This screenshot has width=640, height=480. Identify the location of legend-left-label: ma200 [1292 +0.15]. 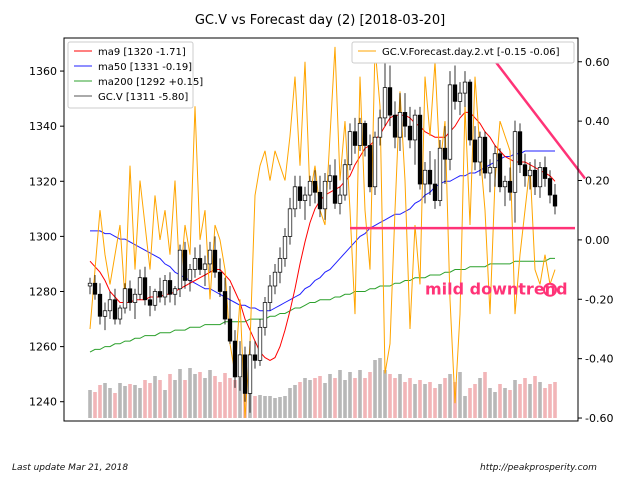
(150, 82).